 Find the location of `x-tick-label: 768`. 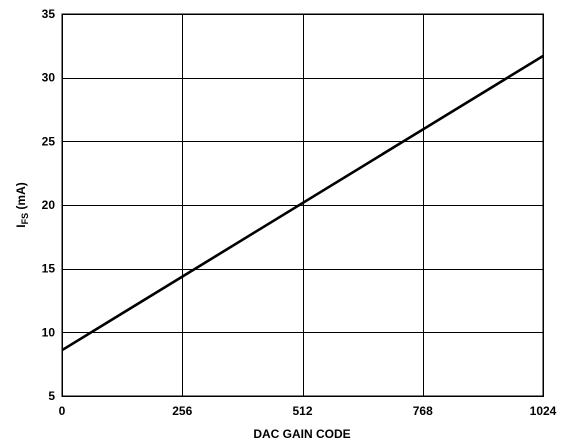

x-tick-label: 768 is located at coordinates (423, 411).